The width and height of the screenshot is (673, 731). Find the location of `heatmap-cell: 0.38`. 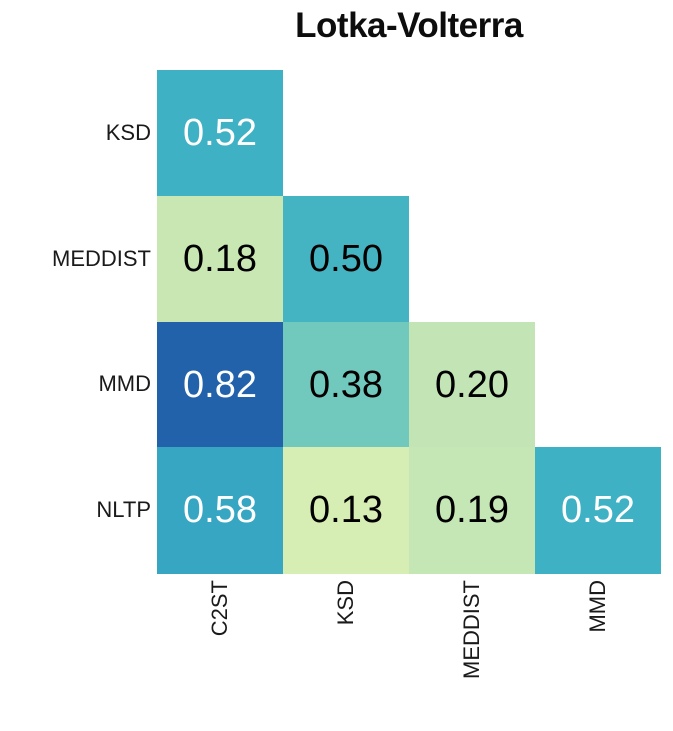

heatmap-cell: 0.38 is located at coordinates (346, 384).